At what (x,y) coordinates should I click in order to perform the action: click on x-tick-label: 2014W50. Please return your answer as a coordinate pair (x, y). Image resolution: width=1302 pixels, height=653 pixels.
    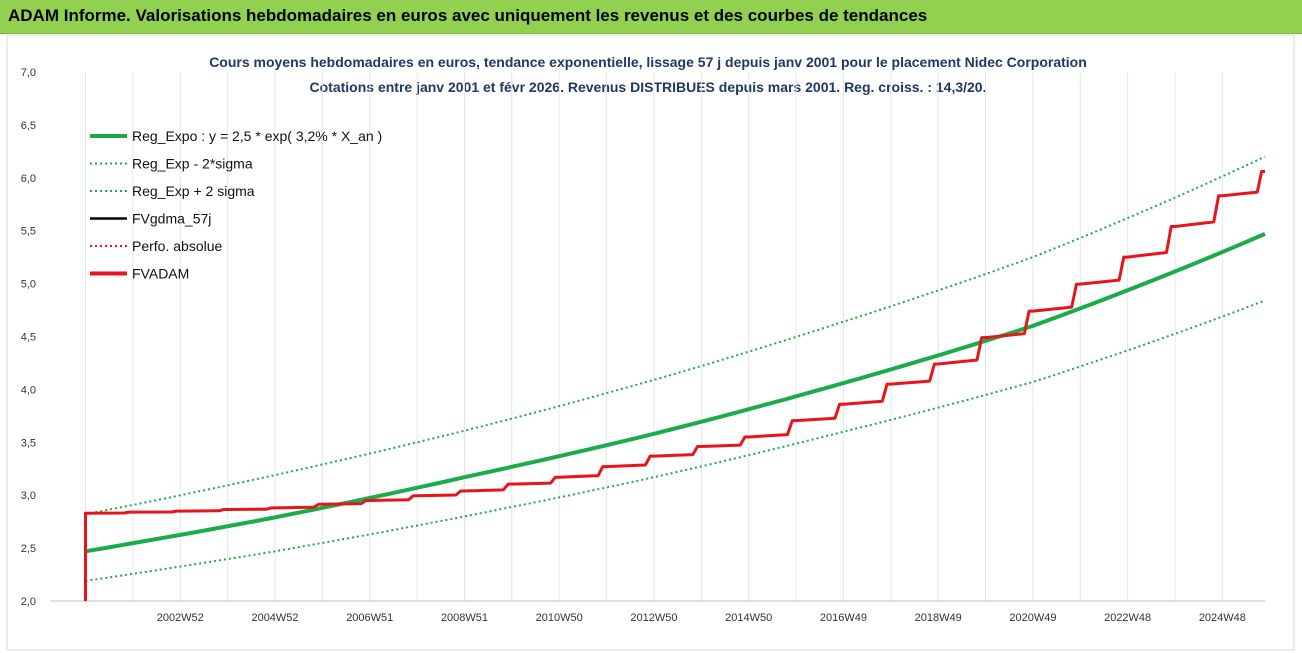
    Looking at the image, I should click on (748, 618).